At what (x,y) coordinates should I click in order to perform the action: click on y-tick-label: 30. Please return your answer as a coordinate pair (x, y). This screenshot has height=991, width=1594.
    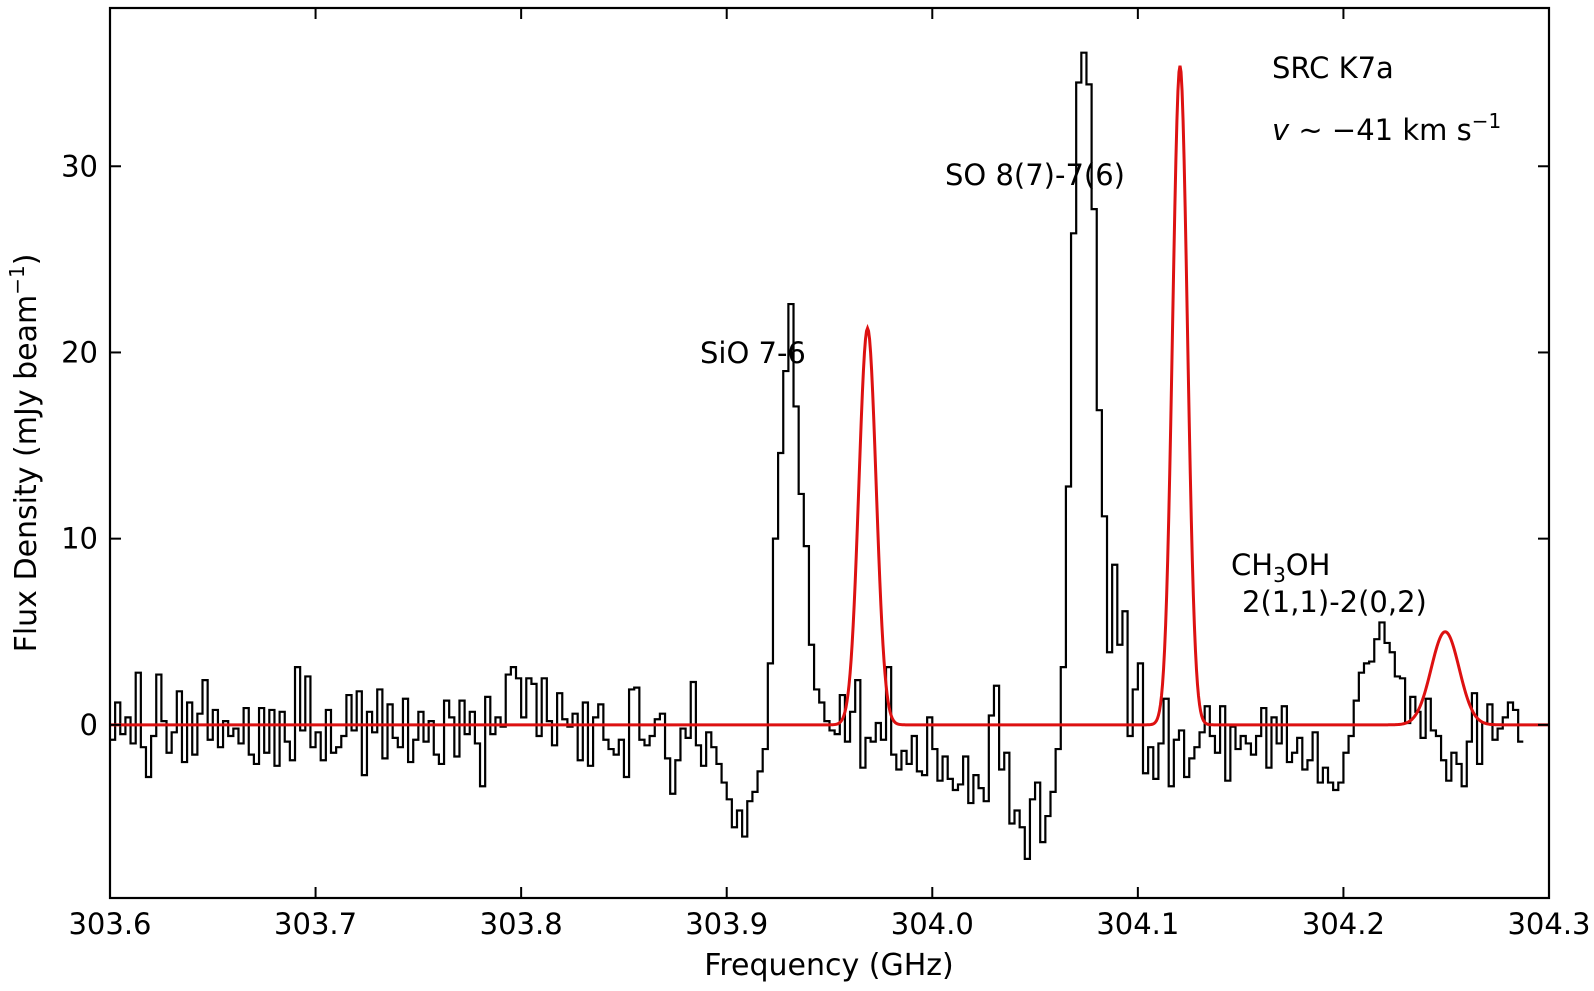
    Looking at the image, I should click on (79, 166).